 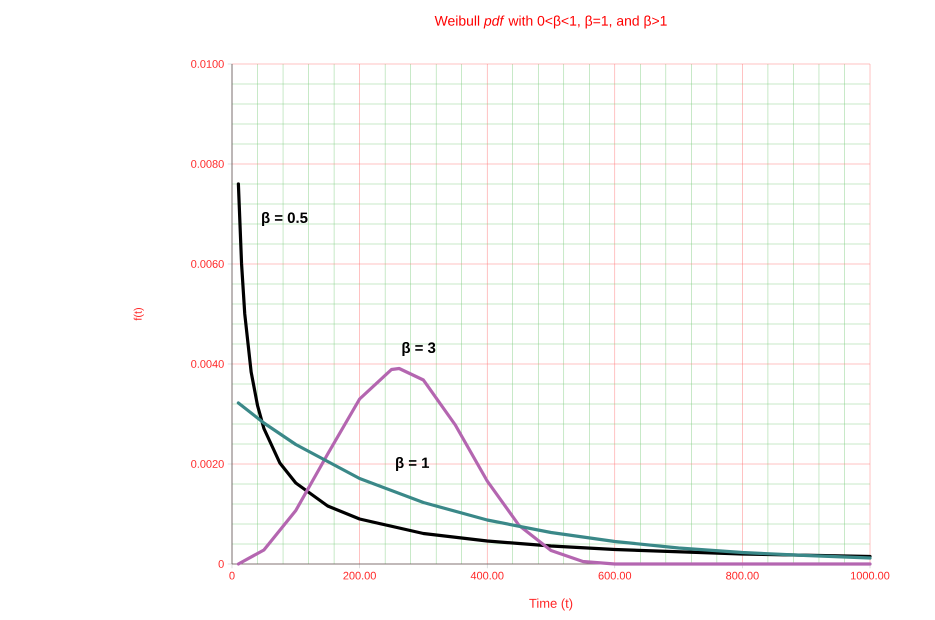 What do you see at coordinates (359, 576) in the screenshot?
I see `x-tick-label: 200.00` at bounding box center [359, 576].